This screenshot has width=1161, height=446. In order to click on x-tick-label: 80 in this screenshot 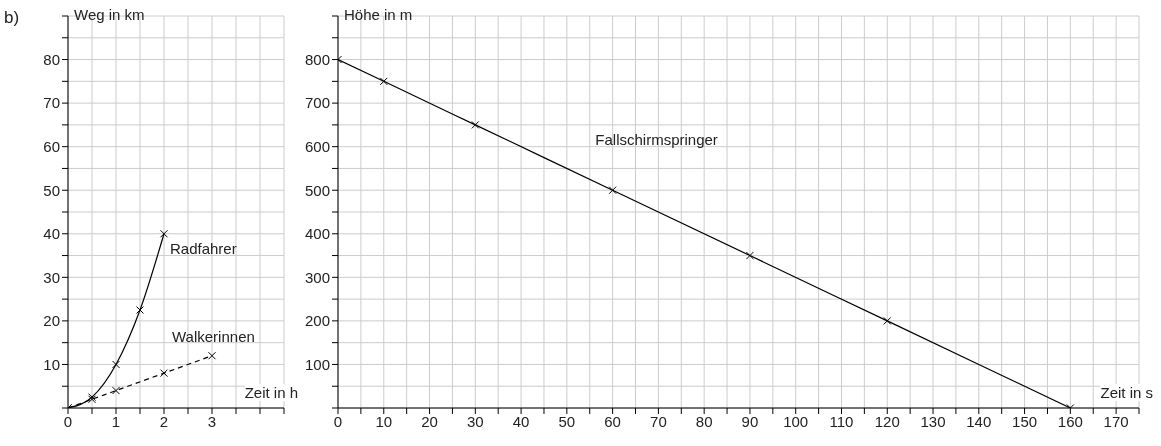, I will do `click(704, 421)`.